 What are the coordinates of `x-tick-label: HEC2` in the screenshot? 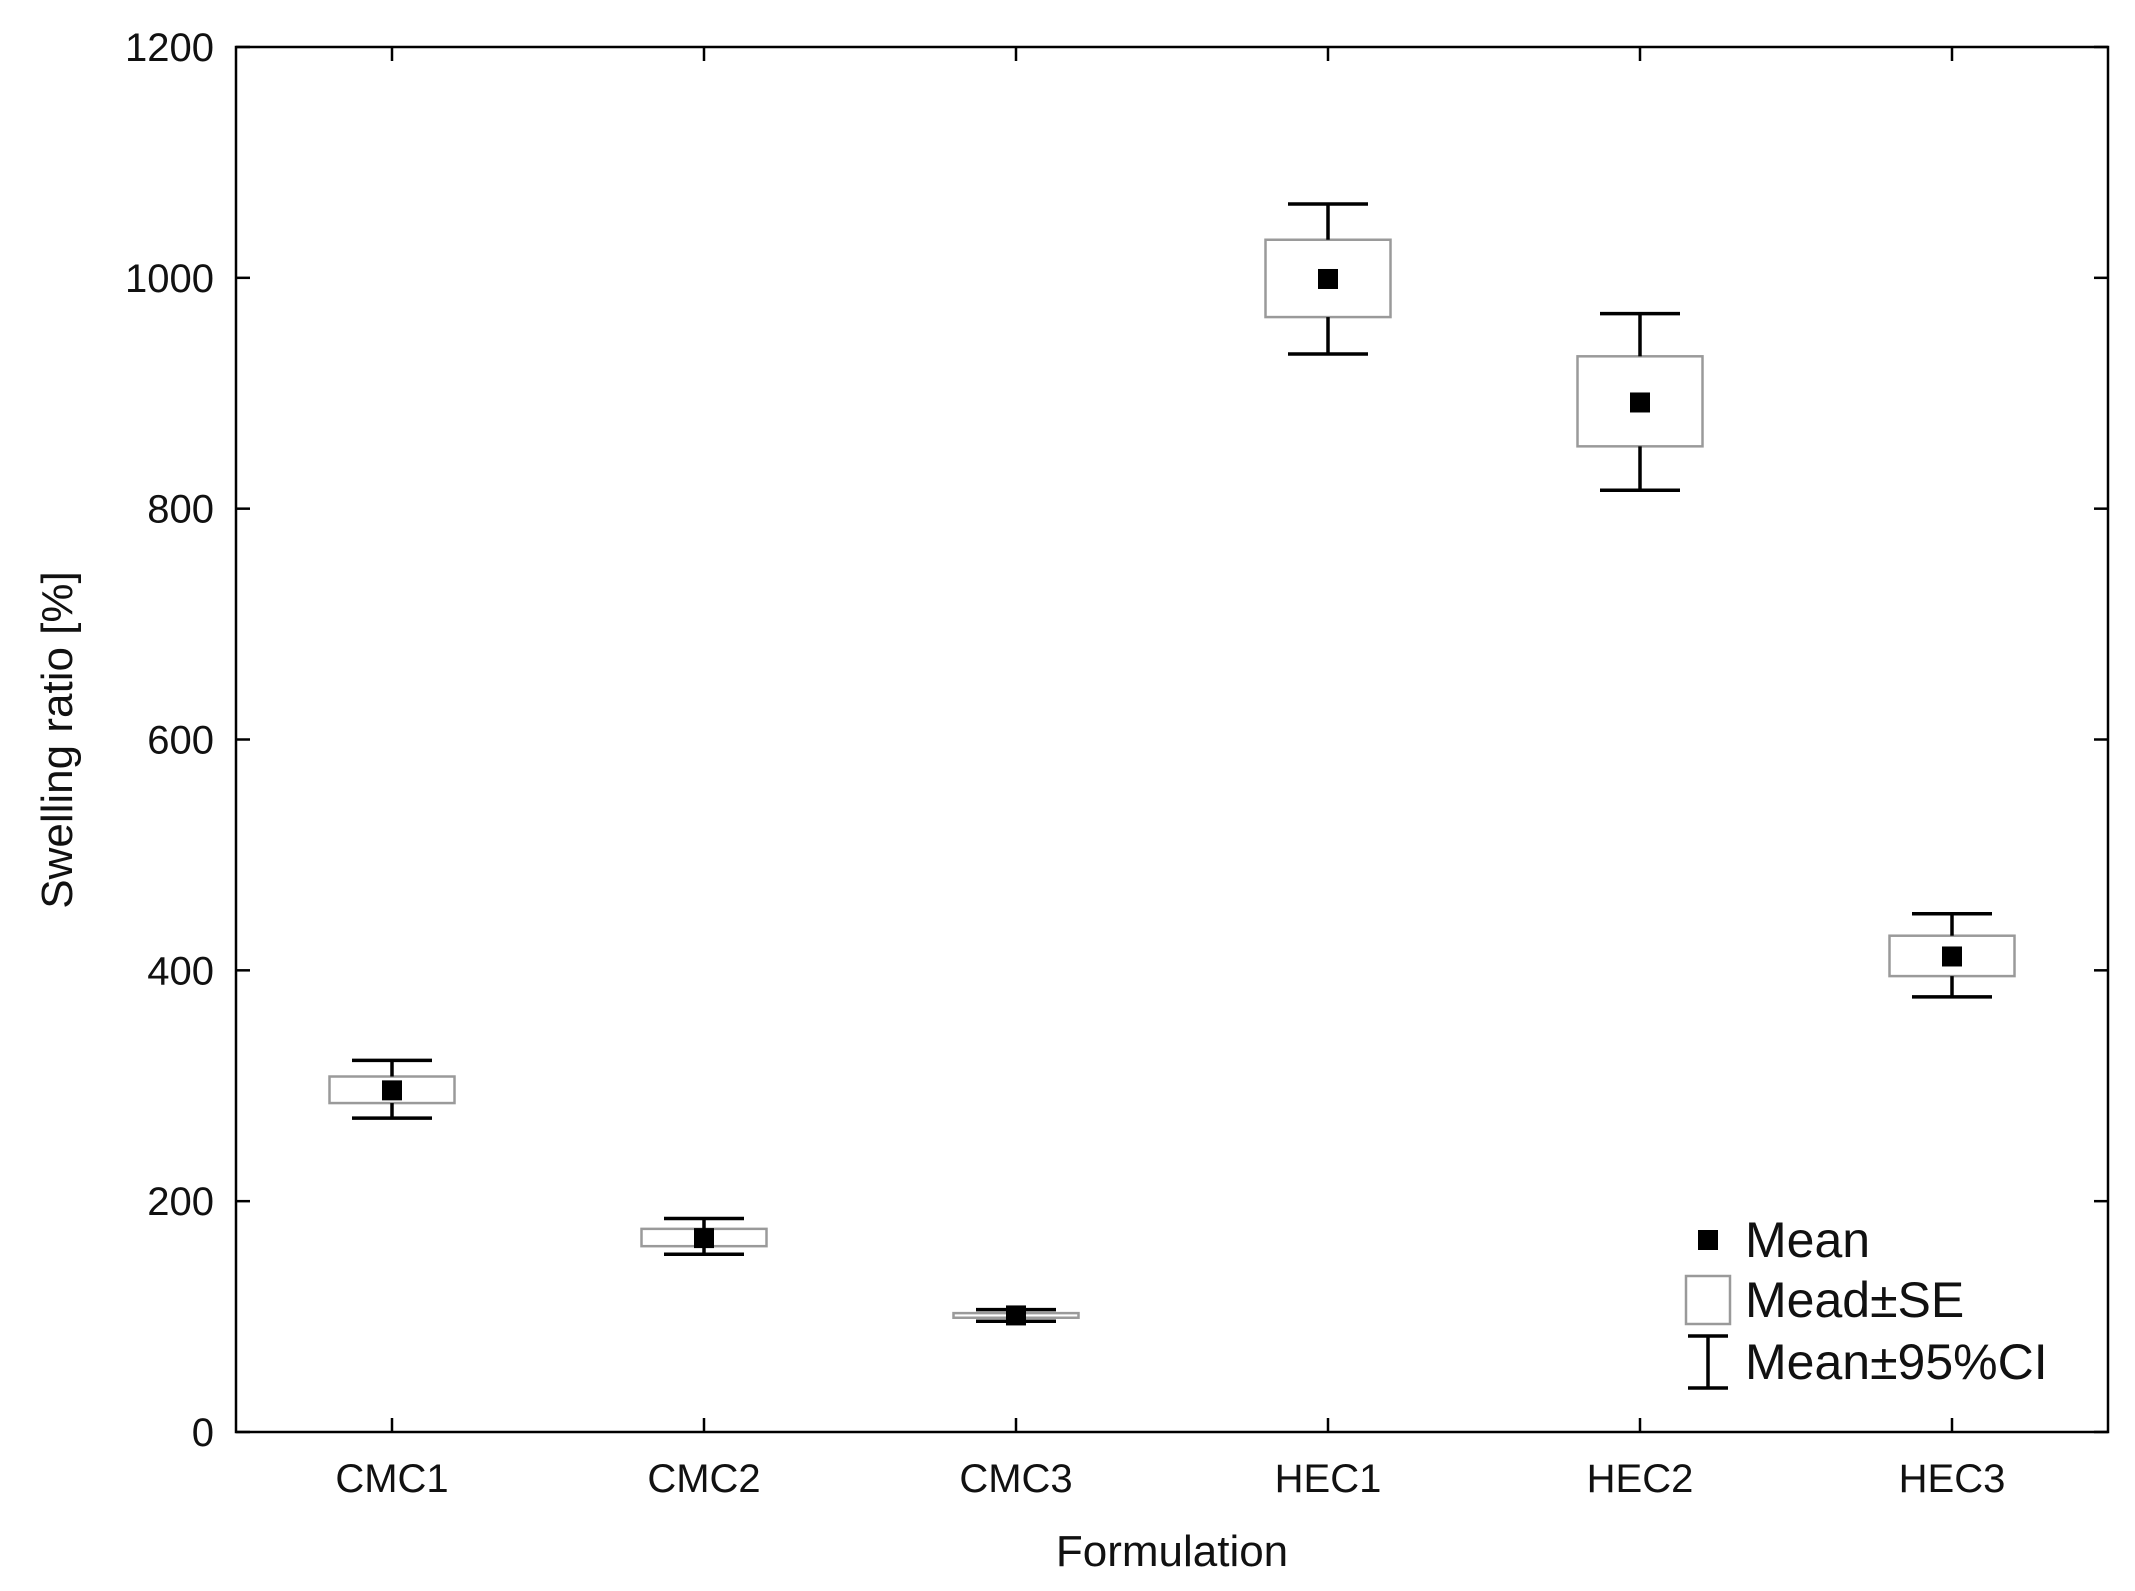 It's located at (1640, 1479).